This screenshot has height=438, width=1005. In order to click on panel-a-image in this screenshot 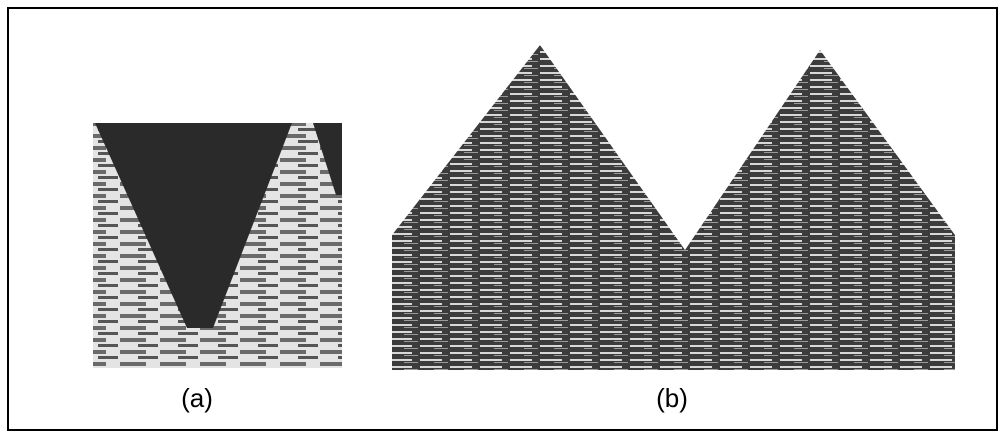, I will do `click(217, 245)`.